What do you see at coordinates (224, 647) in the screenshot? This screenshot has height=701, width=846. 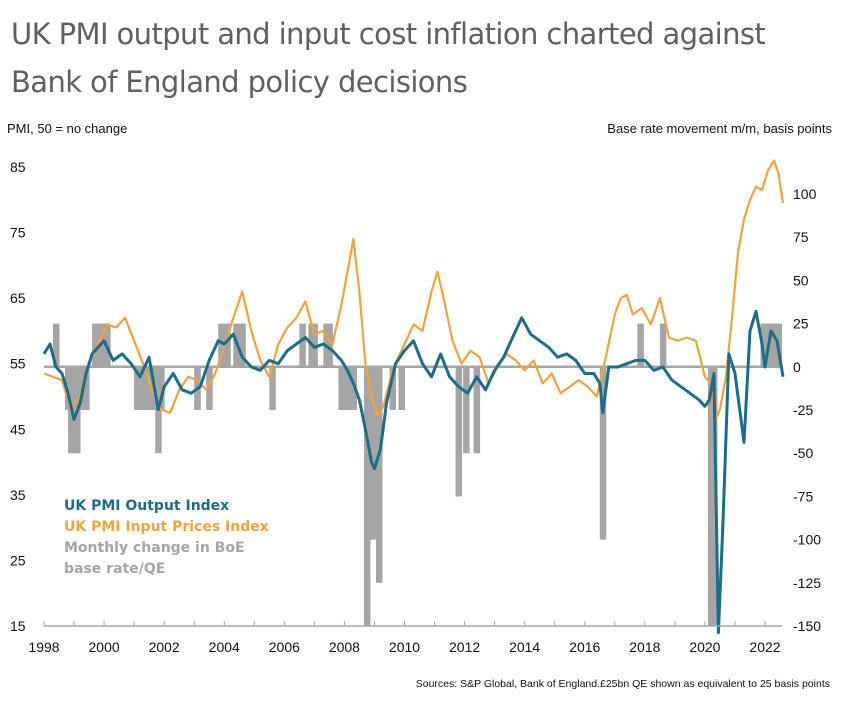 I see `x-tick-label: 2004` at bounding box center [224, 647].